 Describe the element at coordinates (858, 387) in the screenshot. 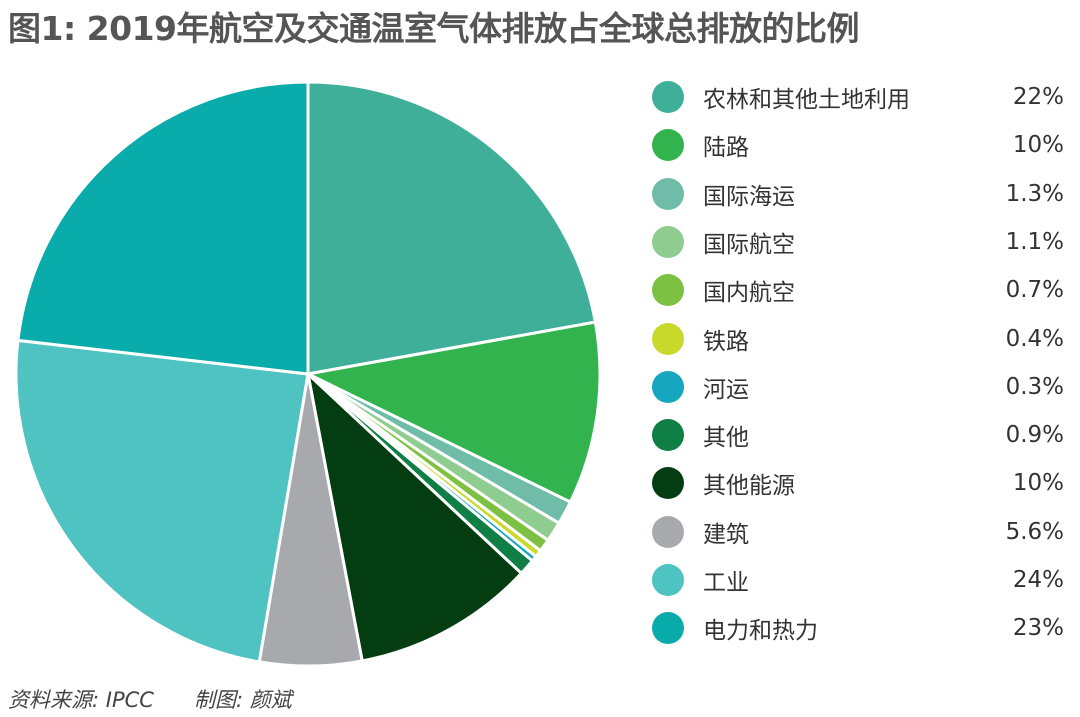

I see `legend-item: 河运 0.3%` at that location.